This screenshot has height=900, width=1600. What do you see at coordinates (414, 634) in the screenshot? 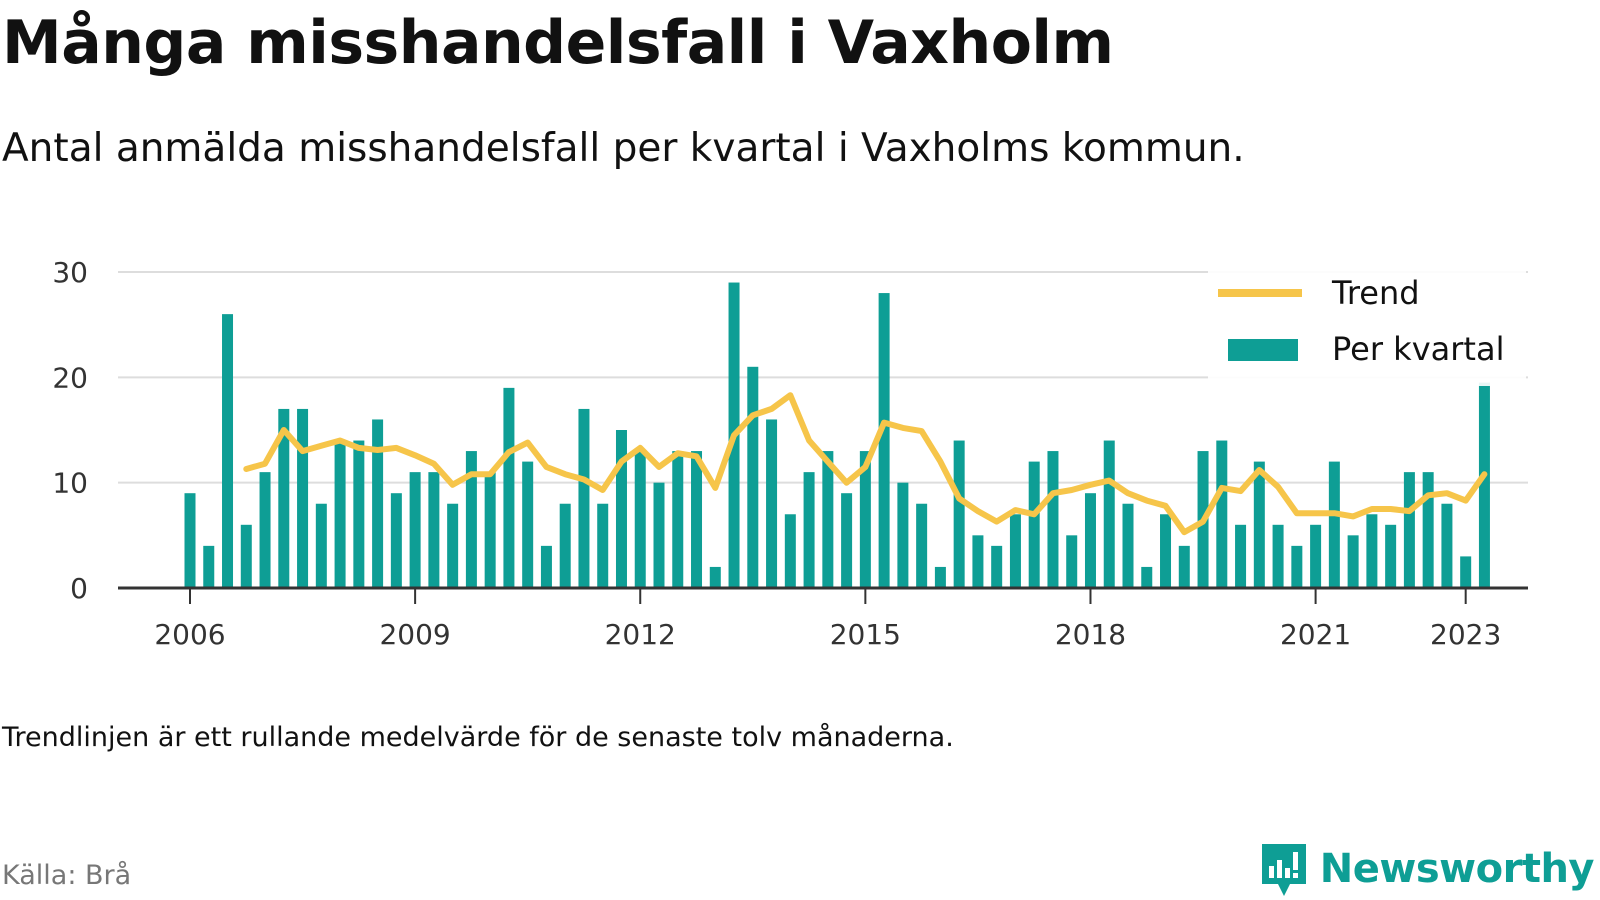
I see `x-tick-label: 2009` at bounding box center [414, 634].